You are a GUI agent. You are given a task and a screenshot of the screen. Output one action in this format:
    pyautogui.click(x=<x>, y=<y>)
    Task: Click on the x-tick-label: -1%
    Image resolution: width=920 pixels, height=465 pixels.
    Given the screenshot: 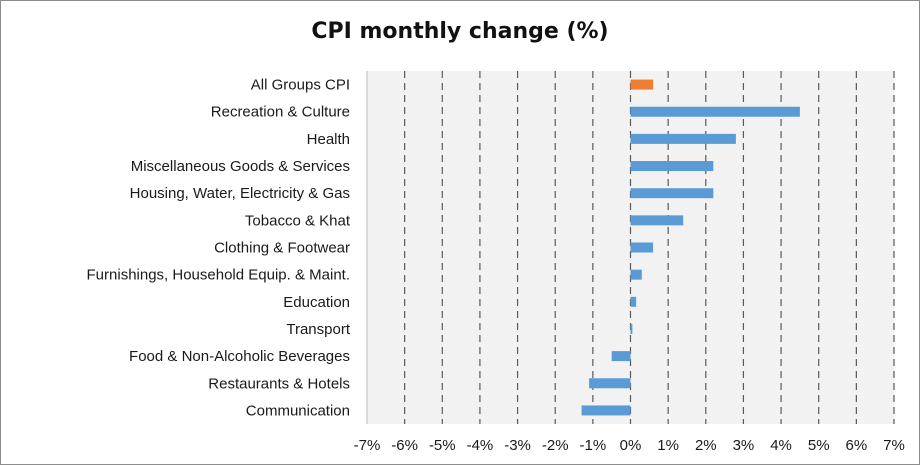 What is the action you would take?
    pyautogui.click(x=593, y=445)
    